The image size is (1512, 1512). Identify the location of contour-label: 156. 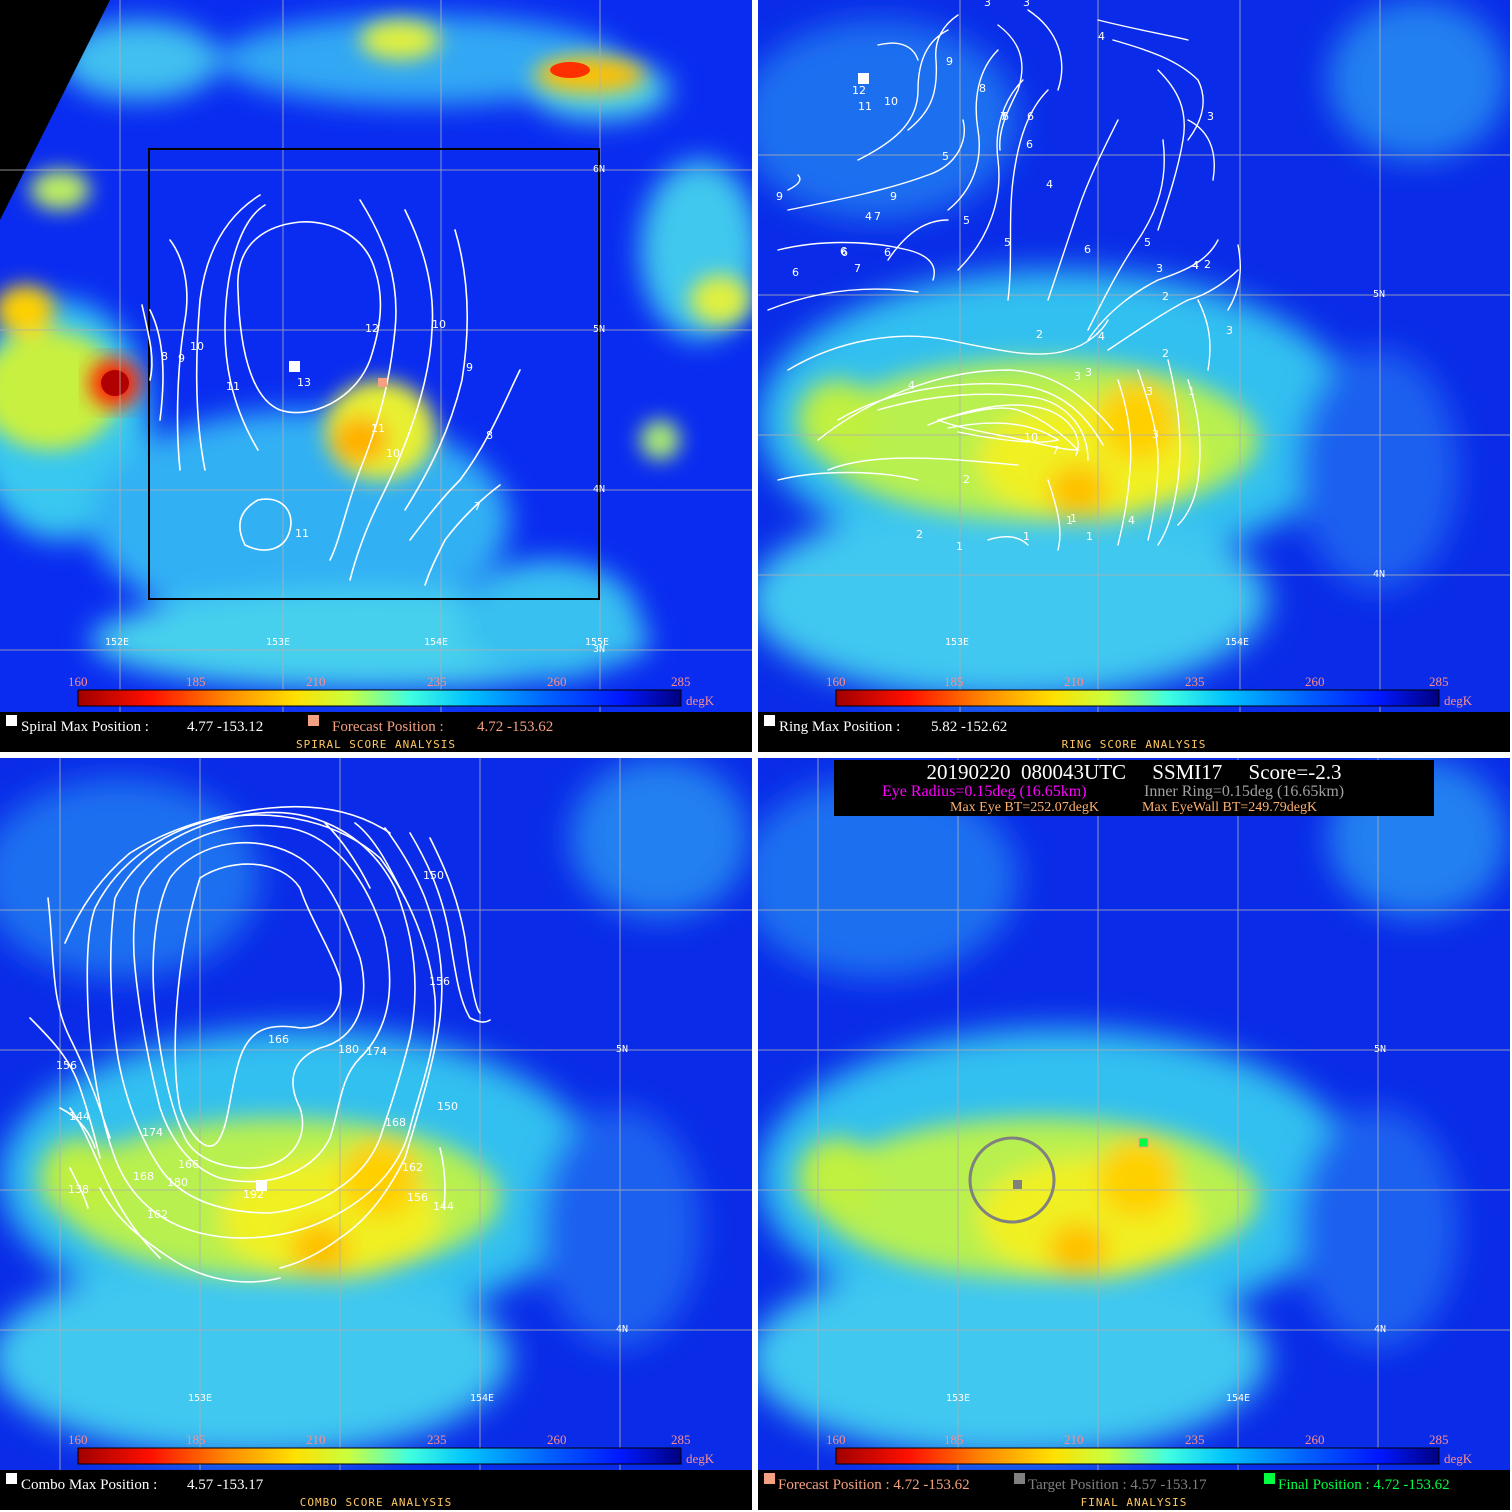
(66, 1065).